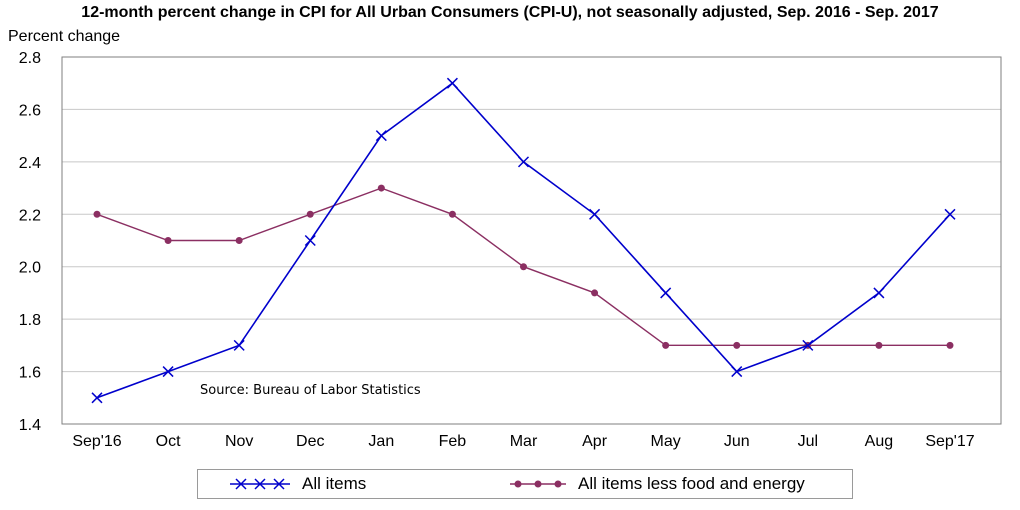 This screenshot has width=1020, height=510. I want to click on legend: All items All items less food and energy, so click(525, 484).